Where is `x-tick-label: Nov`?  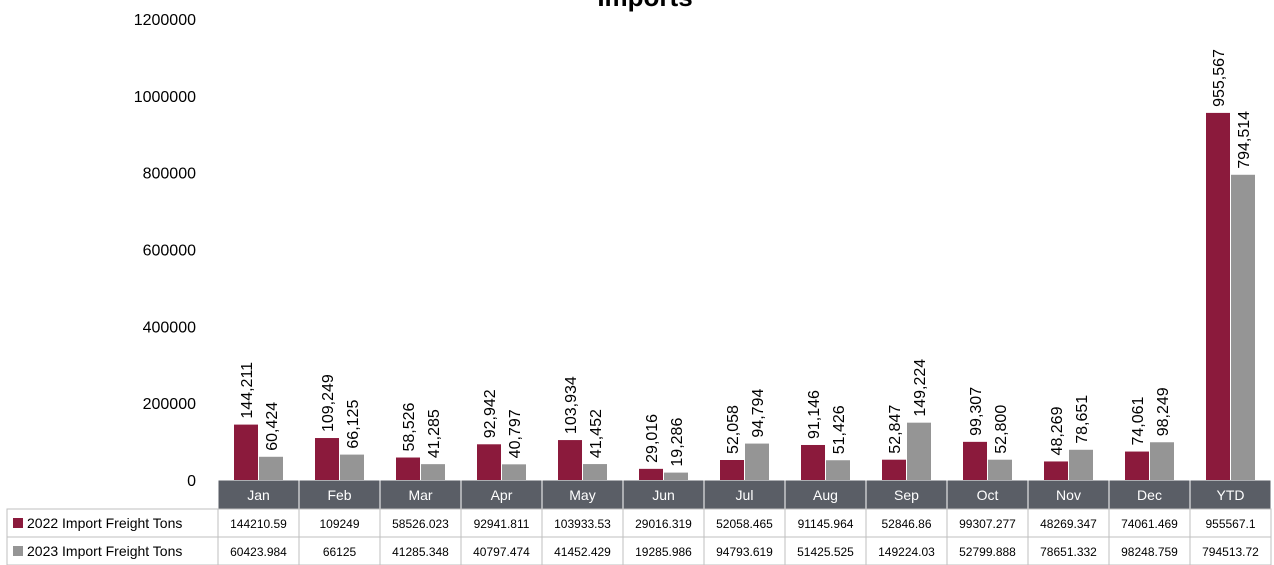 x-tick-label: Nov is located at coordinates (1068, 495).